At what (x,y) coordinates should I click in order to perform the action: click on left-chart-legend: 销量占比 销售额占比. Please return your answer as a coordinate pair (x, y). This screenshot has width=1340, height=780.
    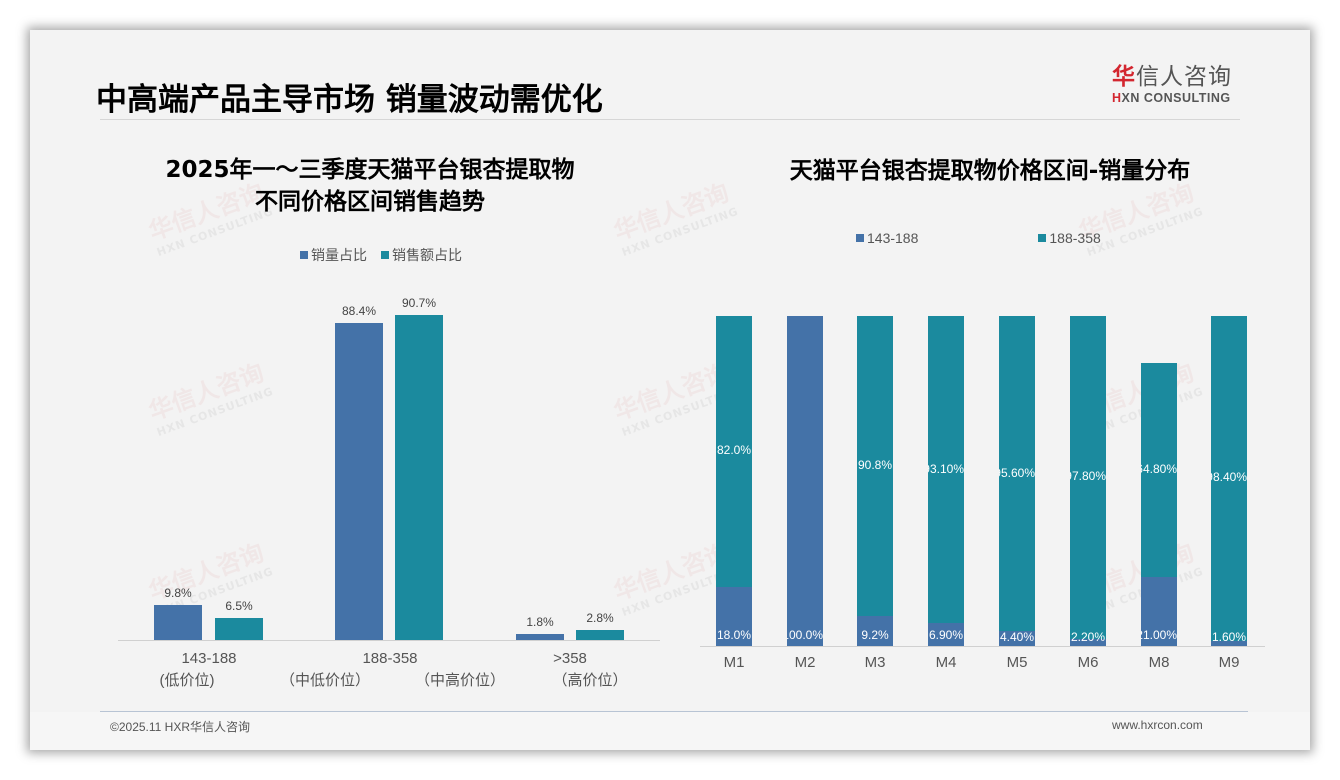
    Looking at the image, I should click on (381, 255).